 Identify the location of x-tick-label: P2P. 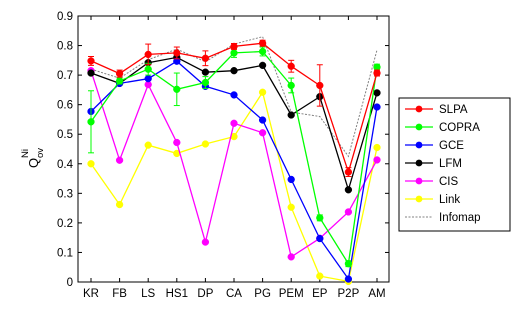
(349, 294).